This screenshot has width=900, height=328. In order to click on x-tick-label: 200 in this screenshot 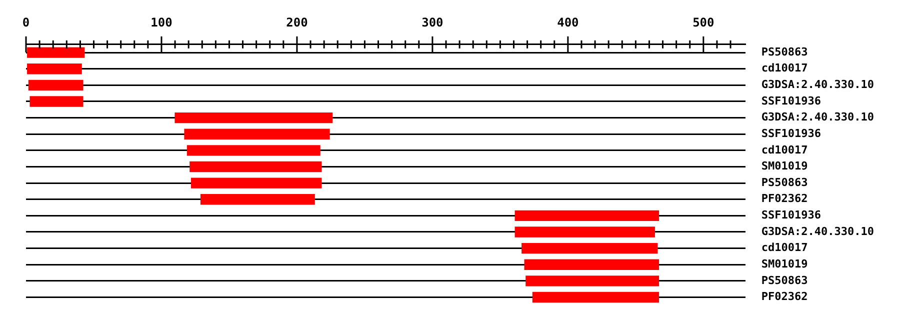, I will do `click(297, 22)`.